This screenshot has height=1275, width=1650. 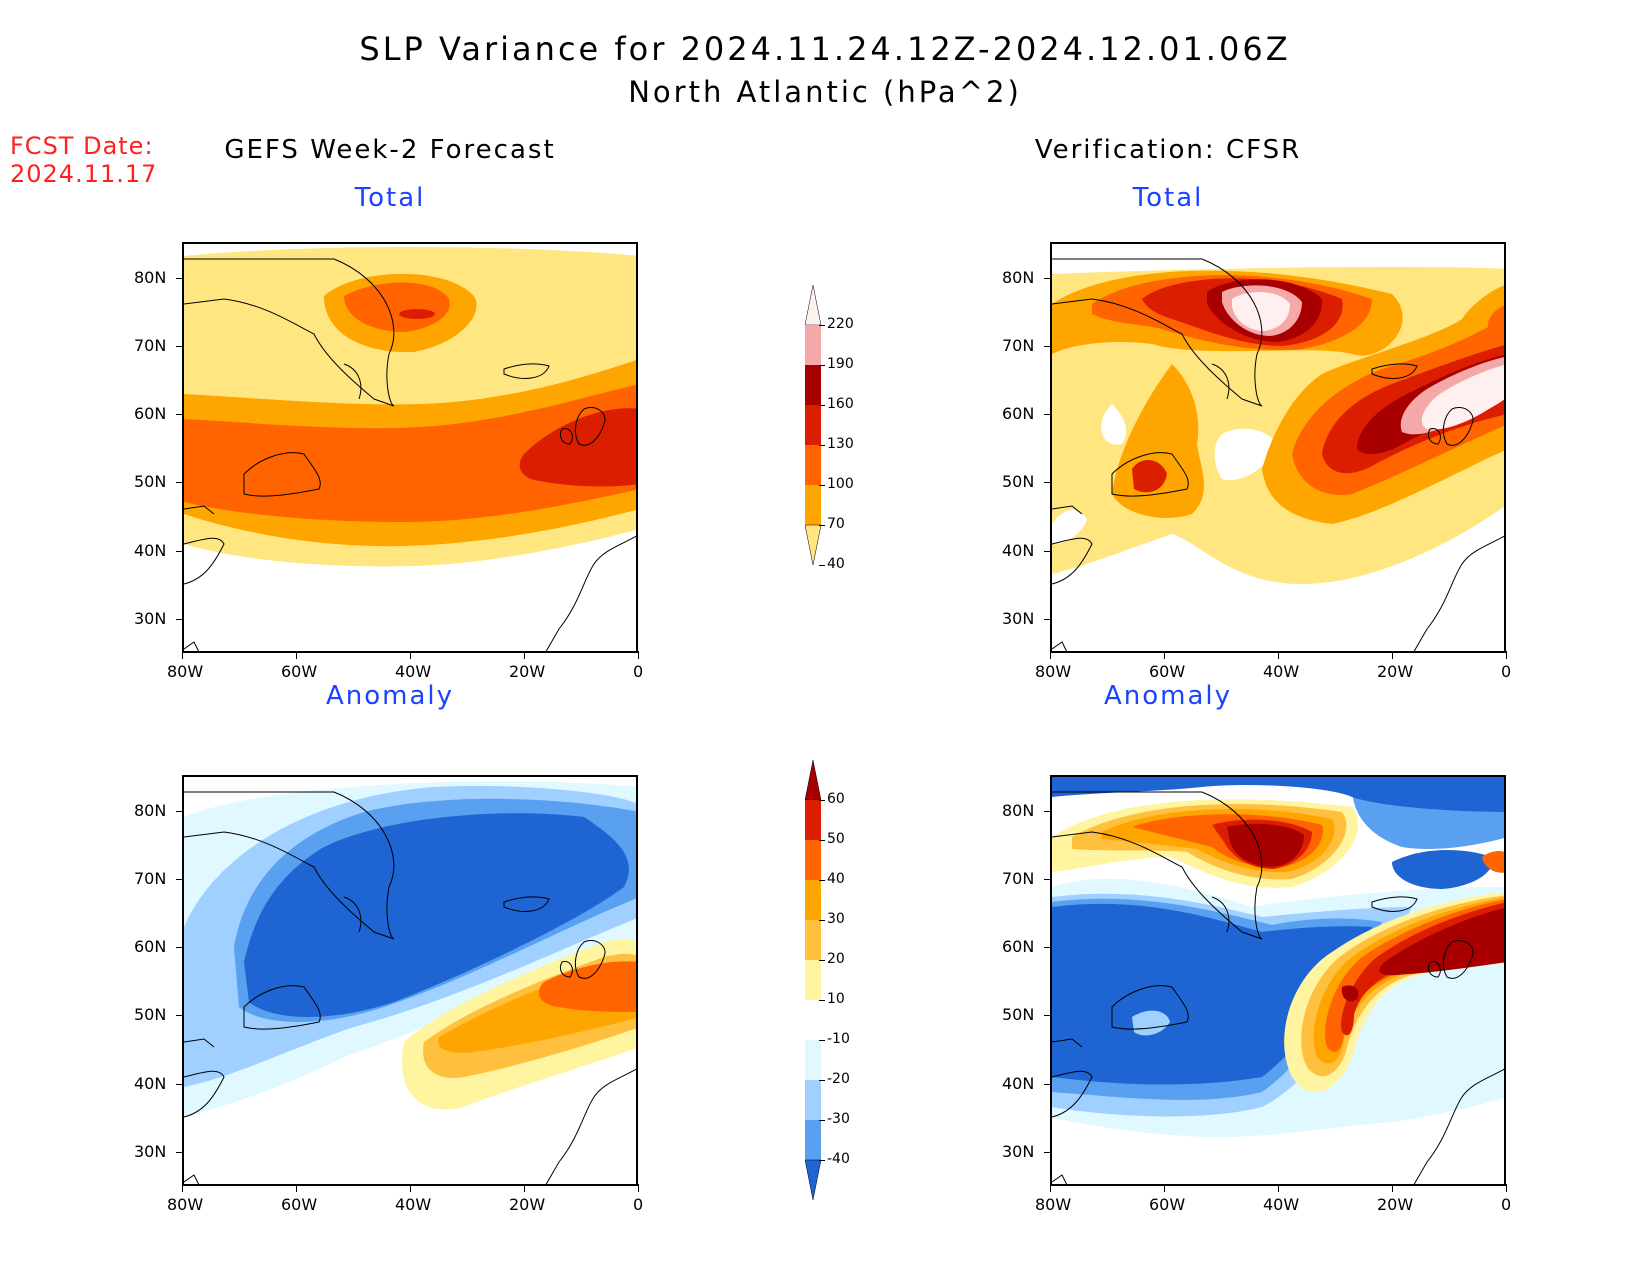 What do you see at coordinates (840, 324) in the screenshot?
I see `colorbar-label: 220` at bounding box center [840, 324].